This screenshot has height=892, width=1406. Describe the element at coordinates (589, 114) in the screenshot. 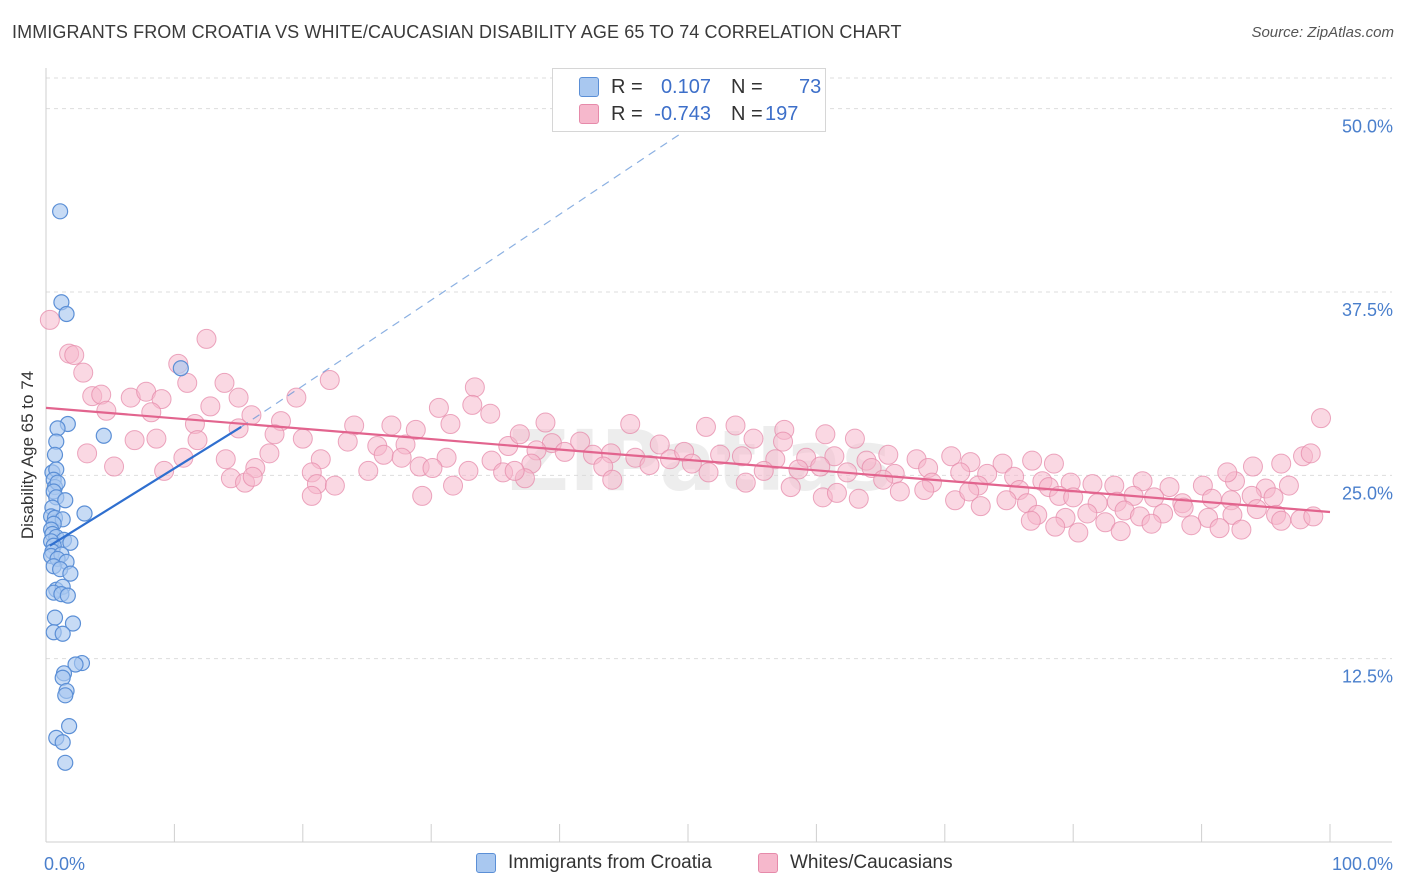

I see `pink-swatch` at that location.